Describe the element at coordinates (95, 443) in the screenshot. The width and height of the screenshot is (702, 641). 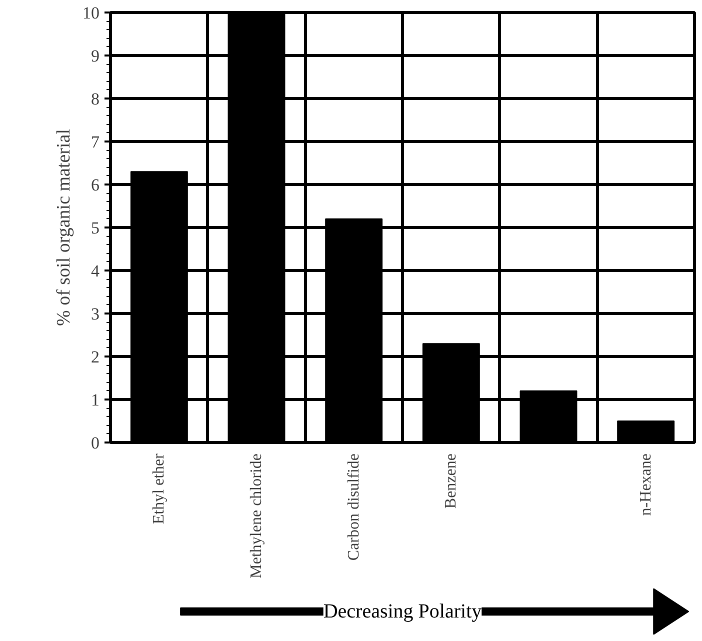
I see `y-tick-label: 0` at that location.